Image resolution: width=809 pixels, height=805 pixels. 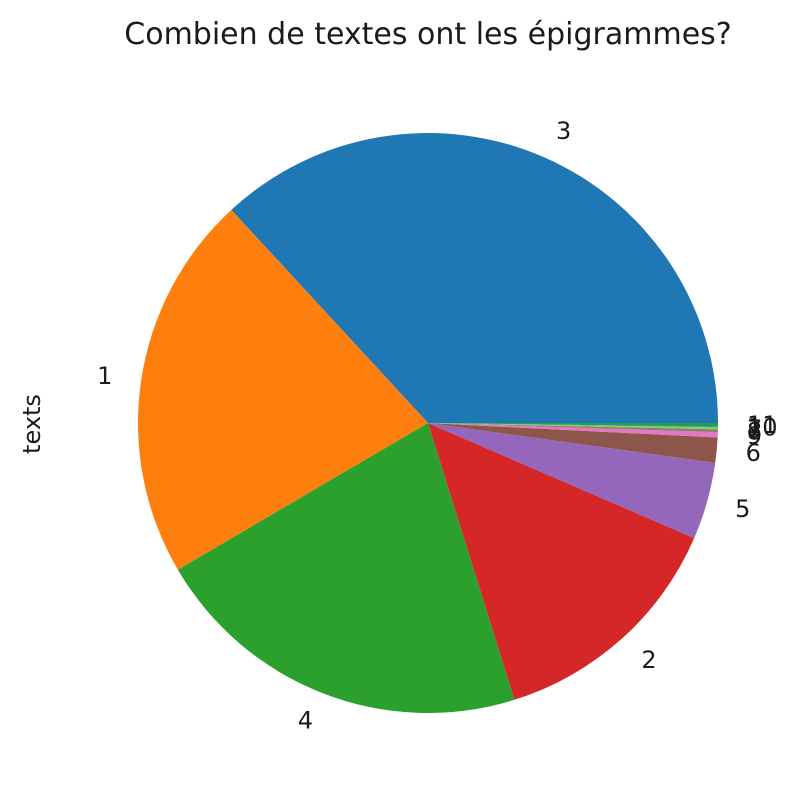 What do you see at coordinates (648, 660) in the screenshot?
I see `slice-label-2: 2` at bounding box center [648, 660].